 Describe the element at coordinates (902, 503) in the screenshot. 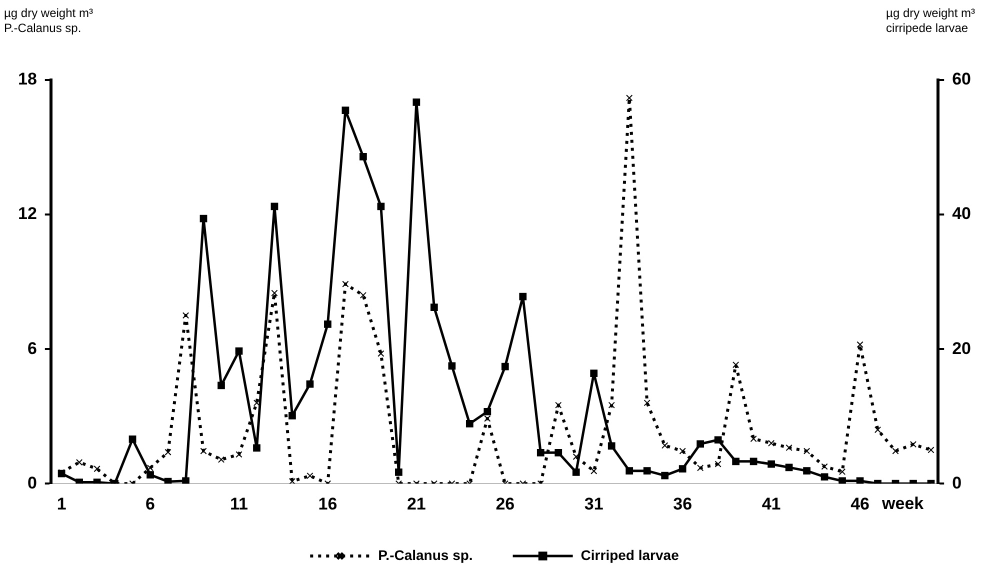

I see `x-axis-title: week` at that location.